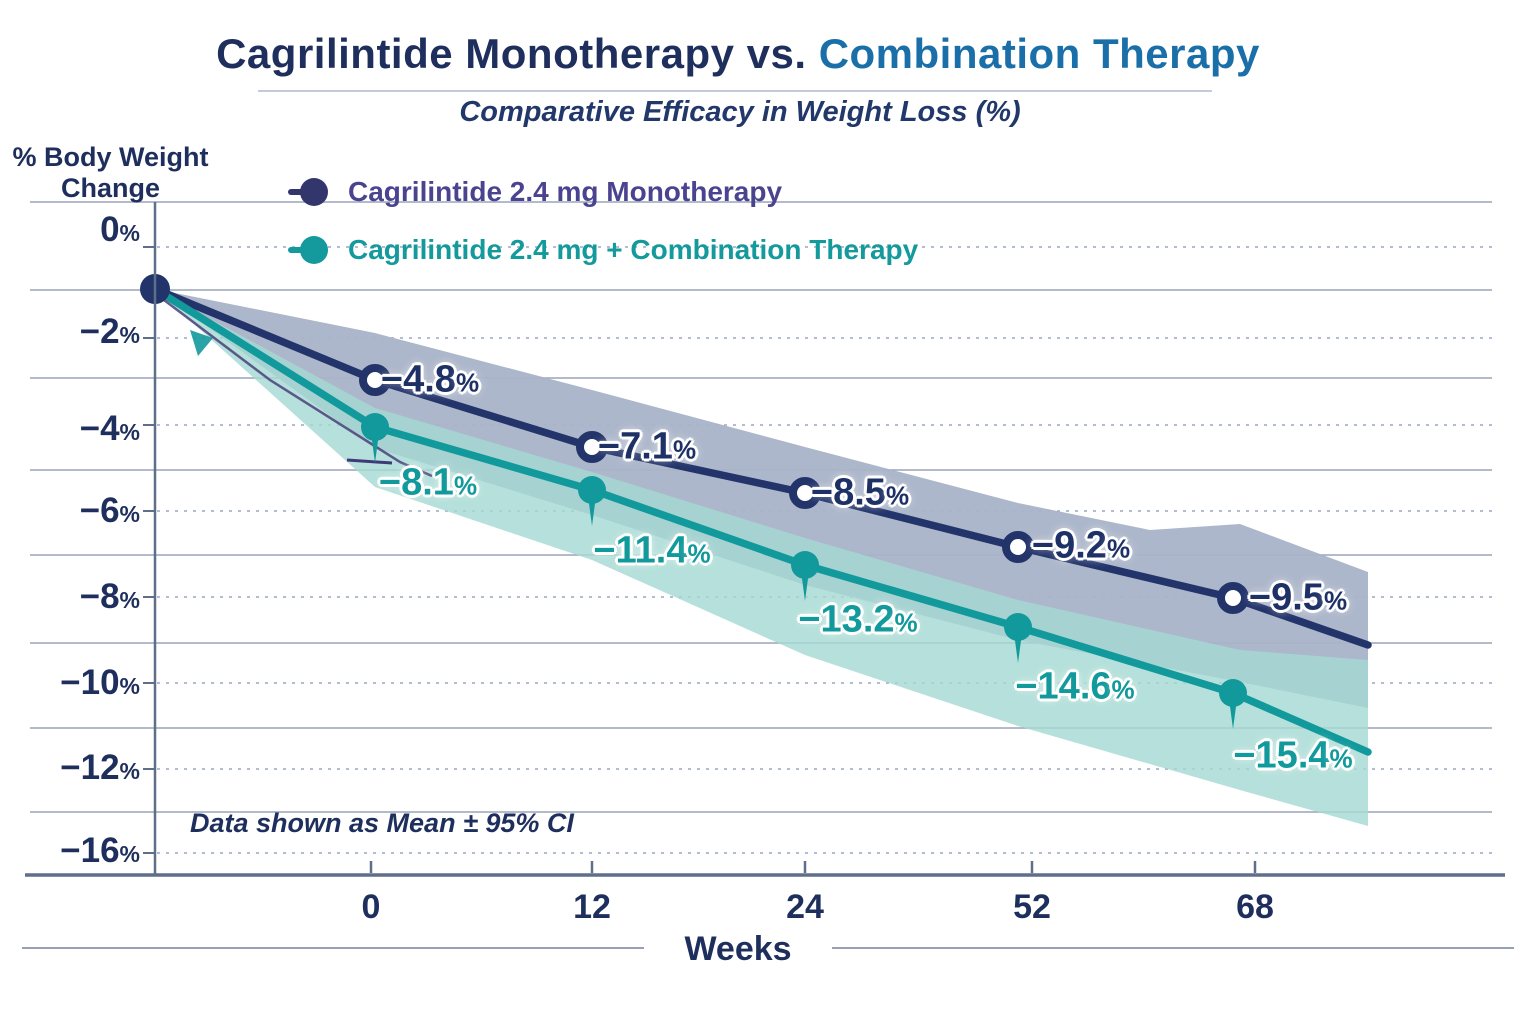 Image resolution: width=1536 pixels, height=1024 pixels. Describe the element at coordinates (1075, 686) in the screenshot. I see `data-point-label: −14.6%` at that location.